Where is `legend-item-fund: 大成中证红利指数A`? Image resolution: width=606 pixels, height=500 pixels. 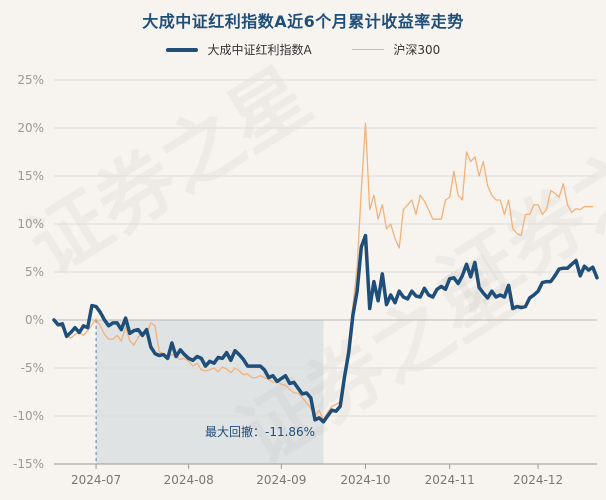
legend-item-fund: 大成中证红利指数A is located at coordinates (238, 49).